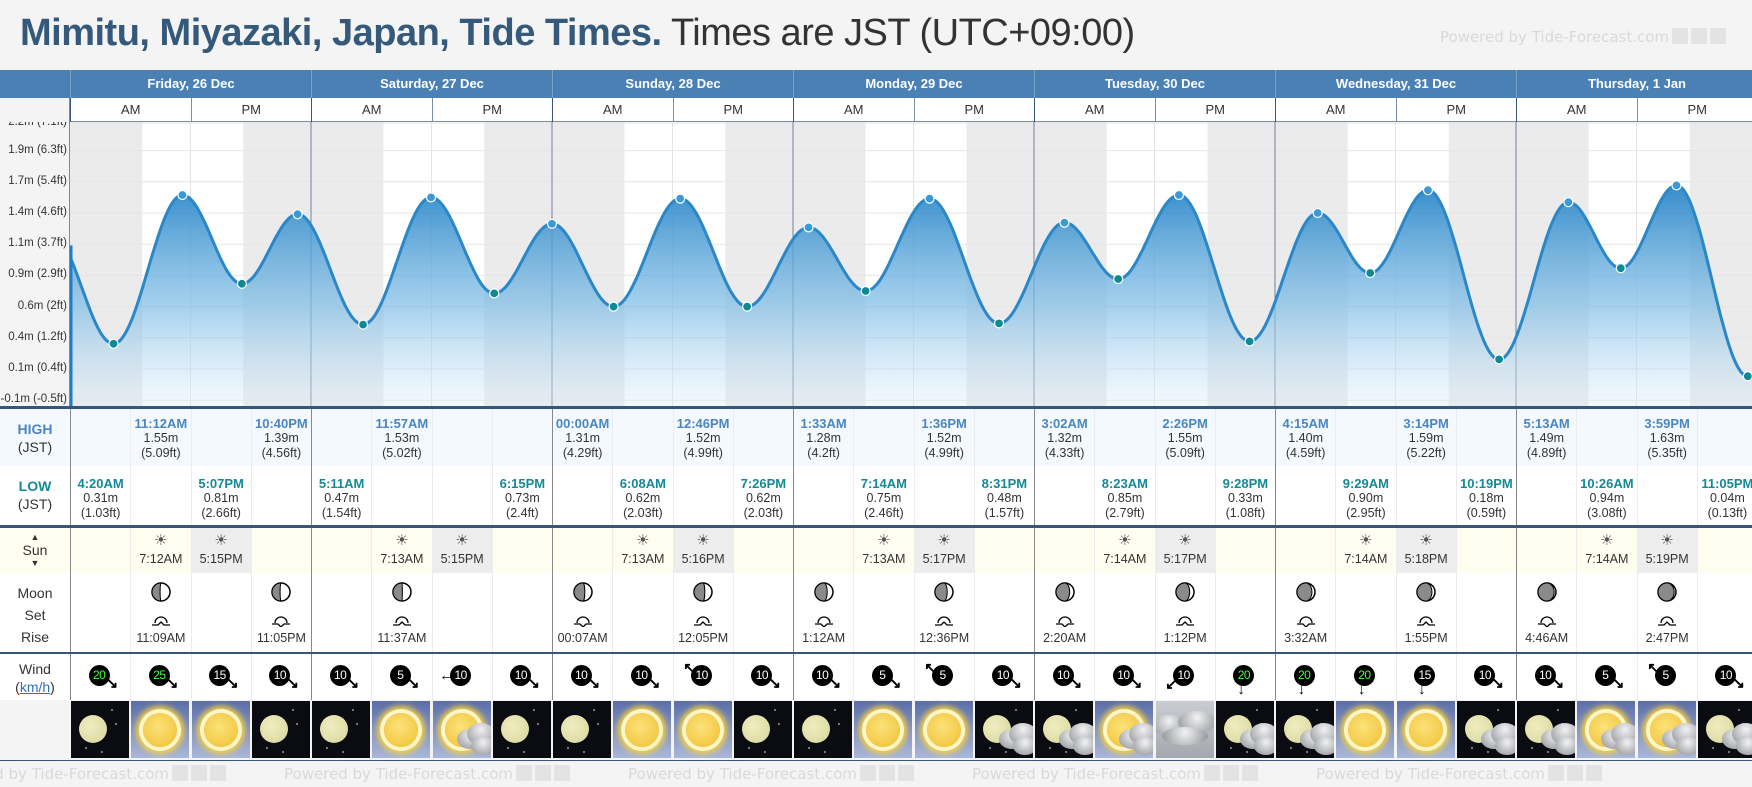 Image resolution: width=1752 pixels, height=787 pixels. I want to click on low-time: 9:29AM, so click(1365, 483).